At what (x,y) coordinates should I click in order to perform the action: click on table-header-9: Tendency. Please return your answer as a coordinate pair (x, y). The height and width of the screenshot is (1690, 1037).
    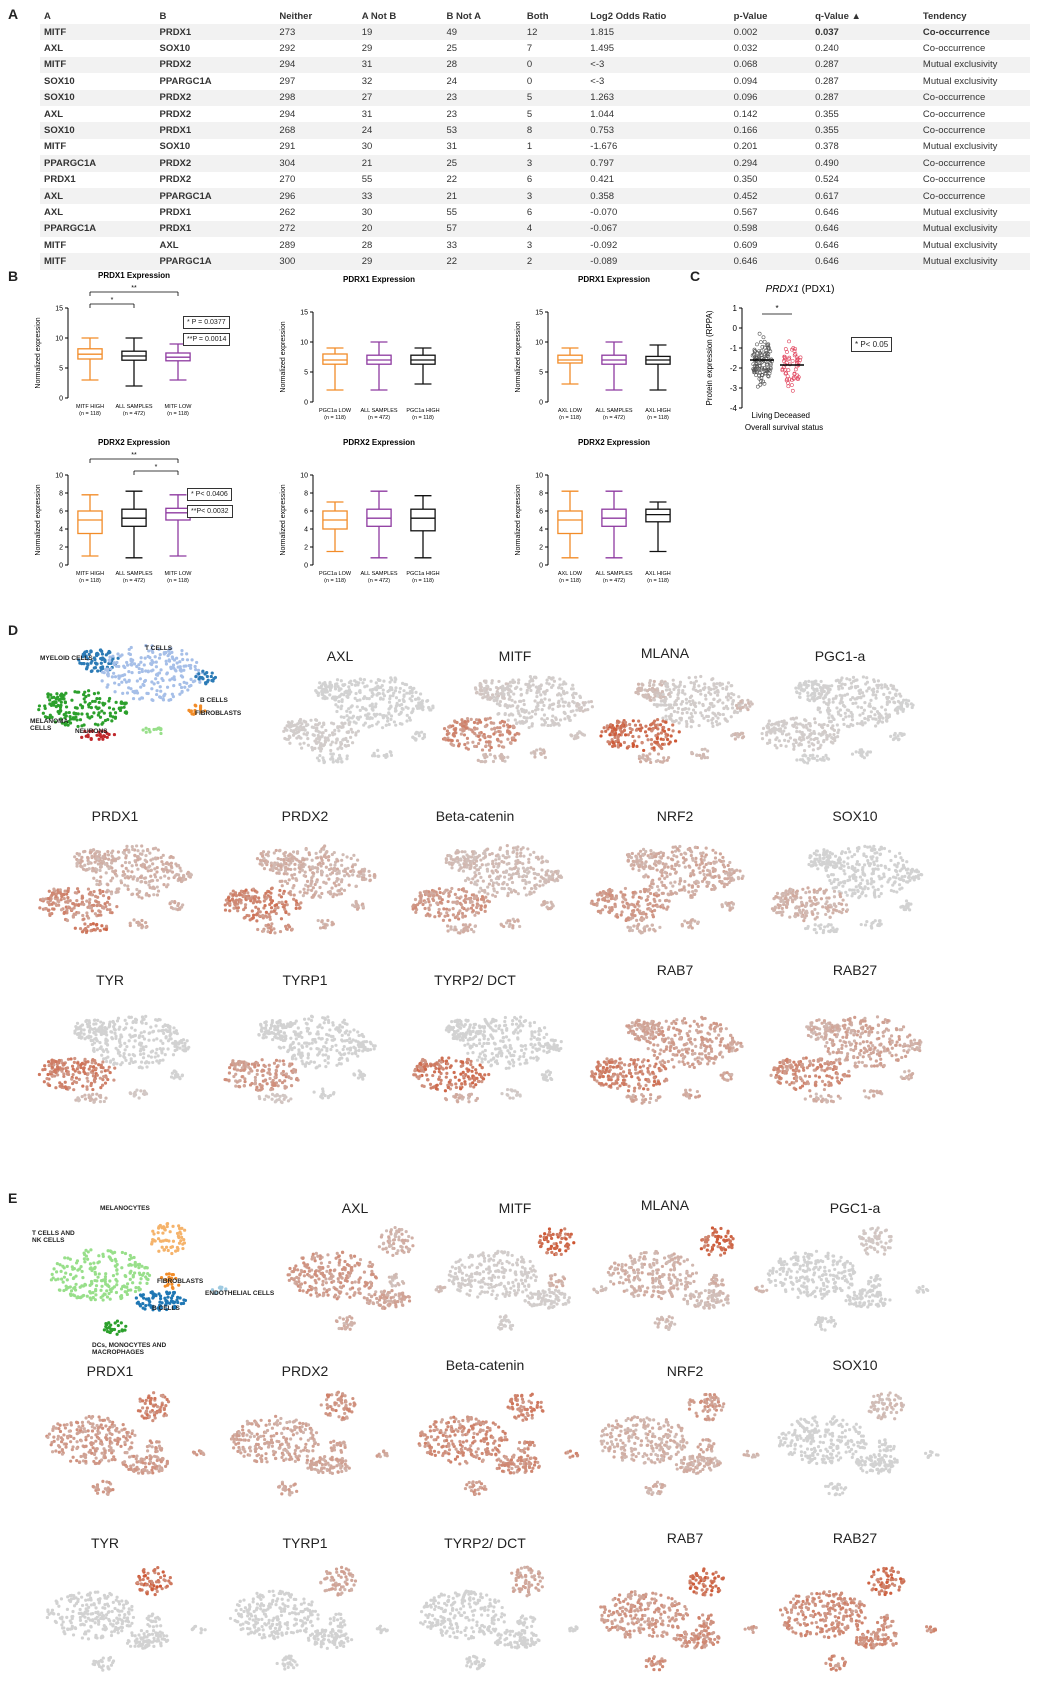
    Looking at the image, I should click on (944, 16).